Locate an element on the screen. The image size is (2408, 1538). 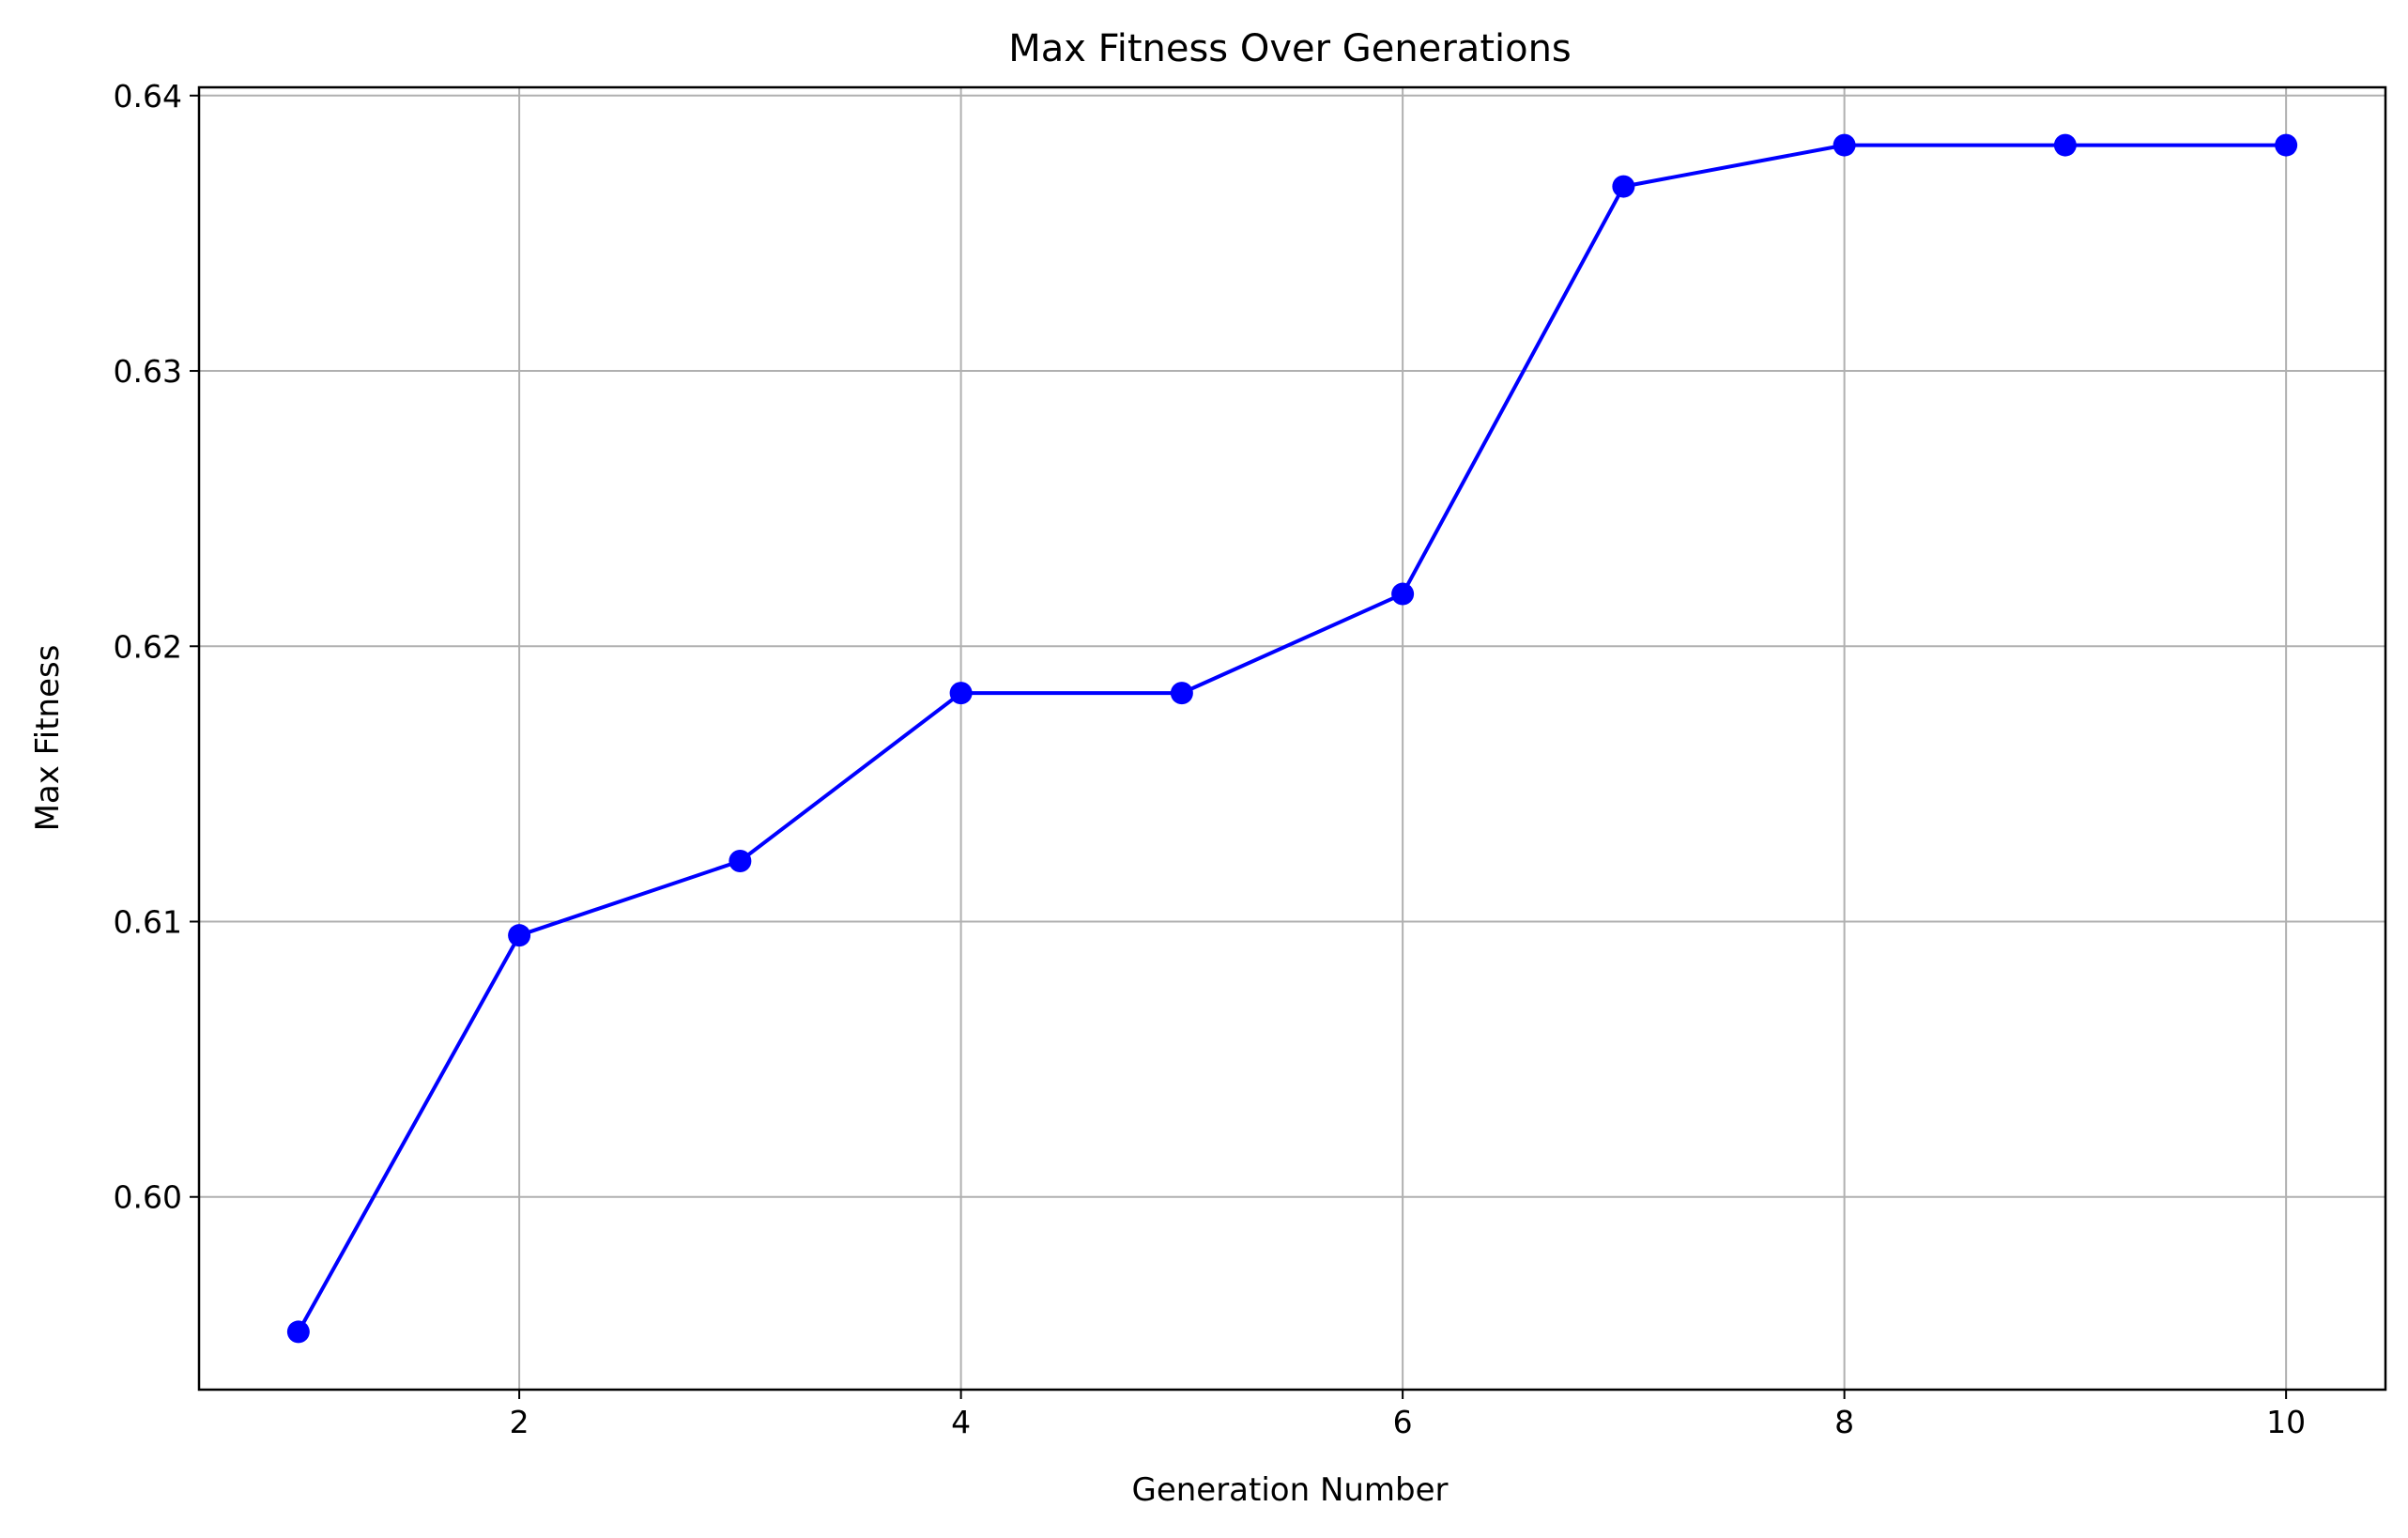
x-tick-label: 2 is located at coordinates (519, 1422).